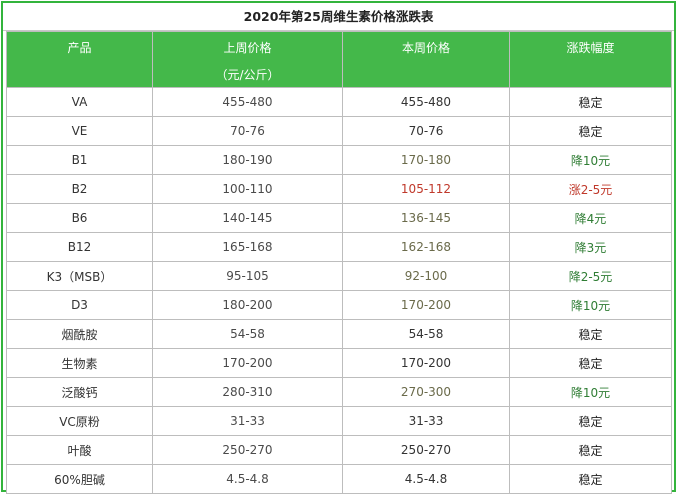 This screenshot has width=677, height=494. I want to click on cell-product: 烟酰胺, so click(79, 334).